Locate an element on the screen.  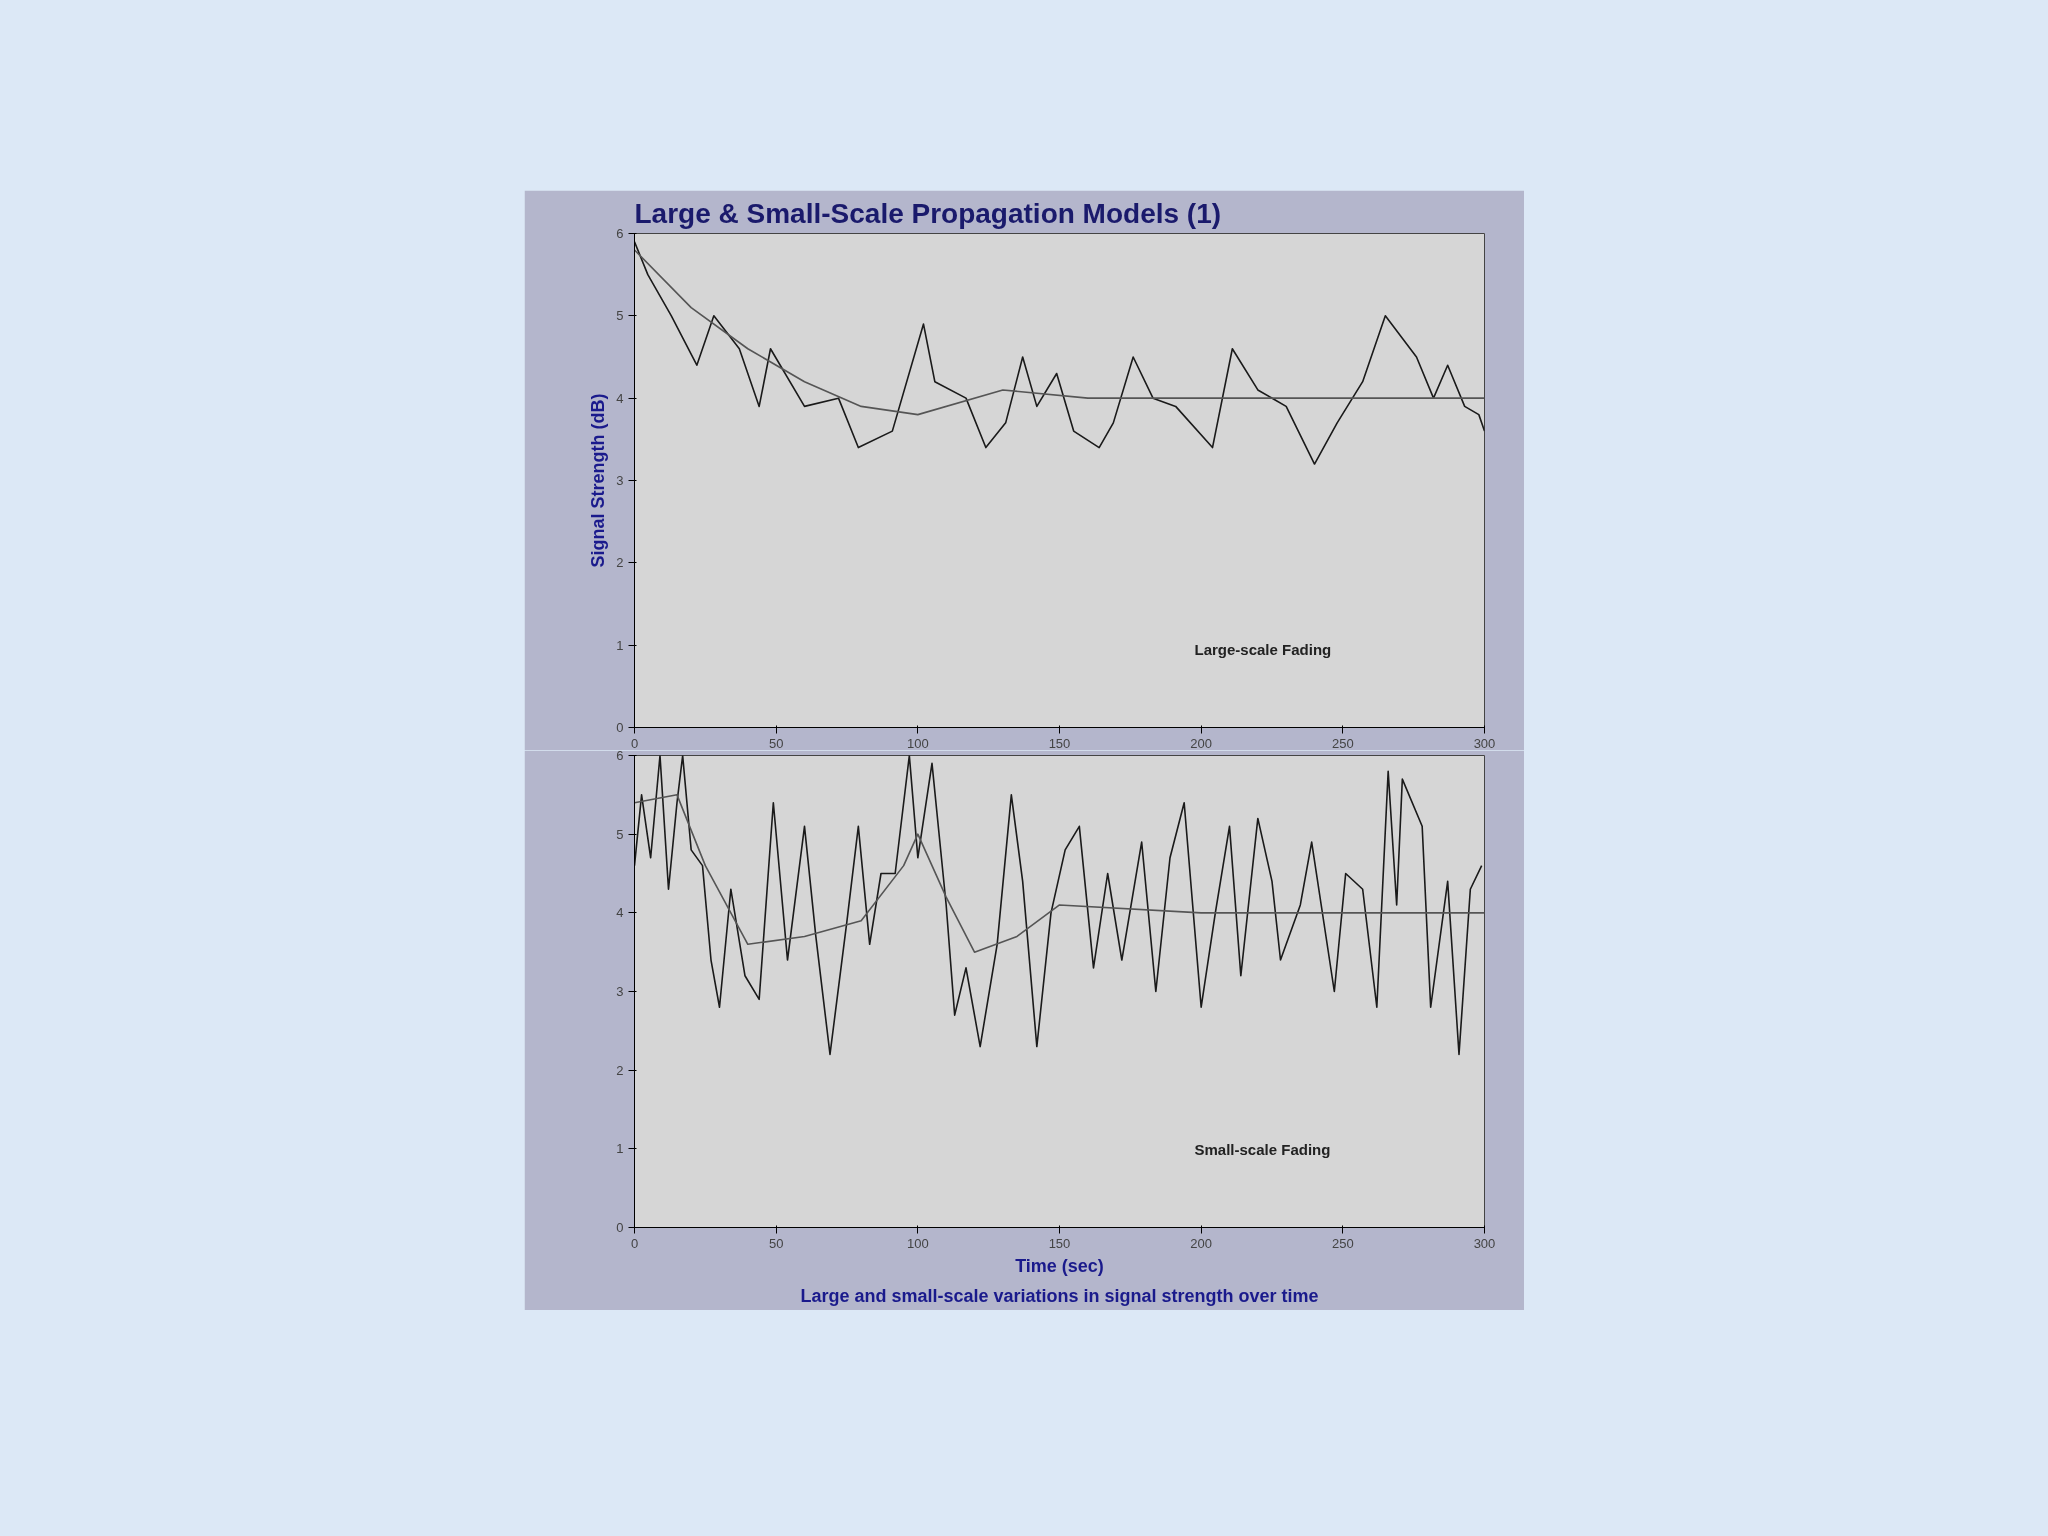
chart-title: Large & Small-Scale Propagation Models (1) is located at coordinates (928, 213).